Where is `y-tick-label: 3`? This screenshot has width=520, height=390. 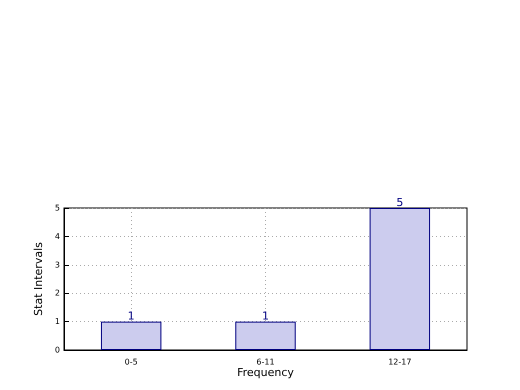 y-tick-label: 3 is located at coordinates (57, 265).